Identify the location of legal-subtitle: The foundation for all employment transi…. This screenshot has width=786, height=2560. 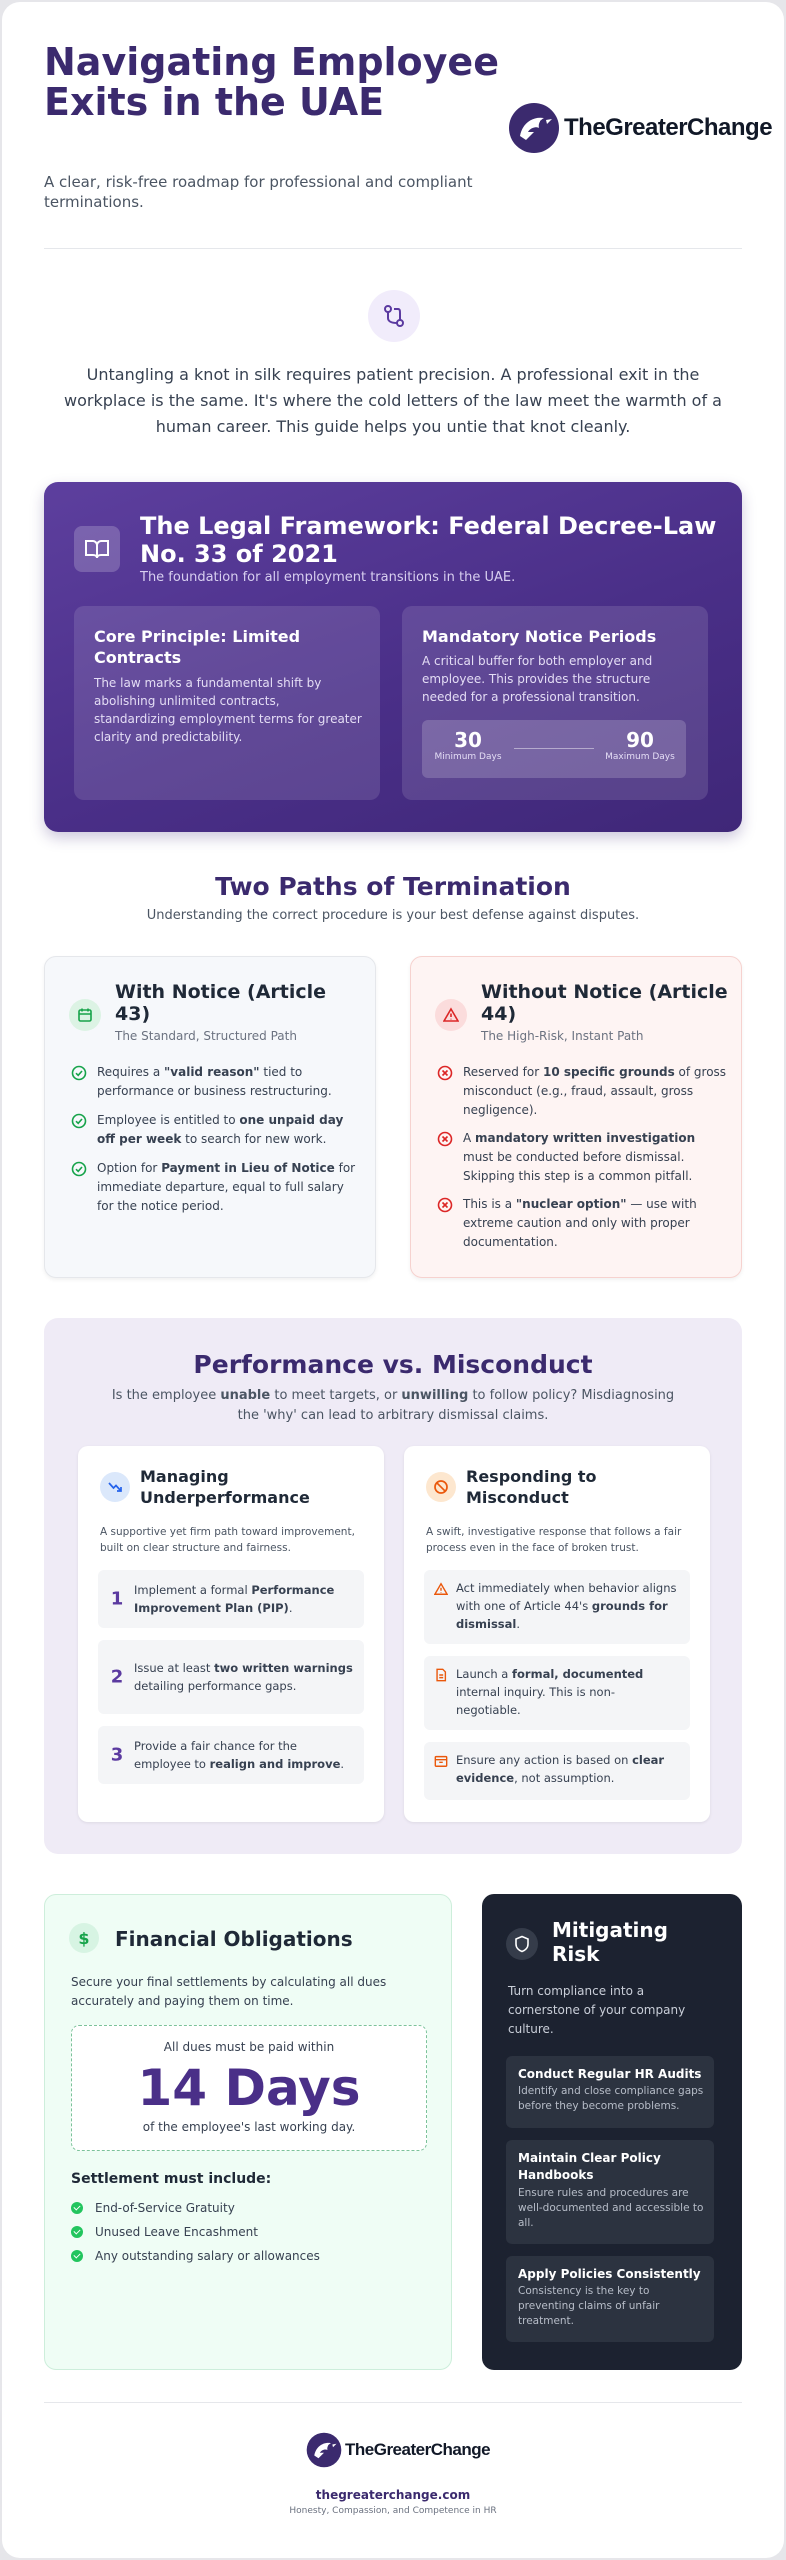
(328, 577).